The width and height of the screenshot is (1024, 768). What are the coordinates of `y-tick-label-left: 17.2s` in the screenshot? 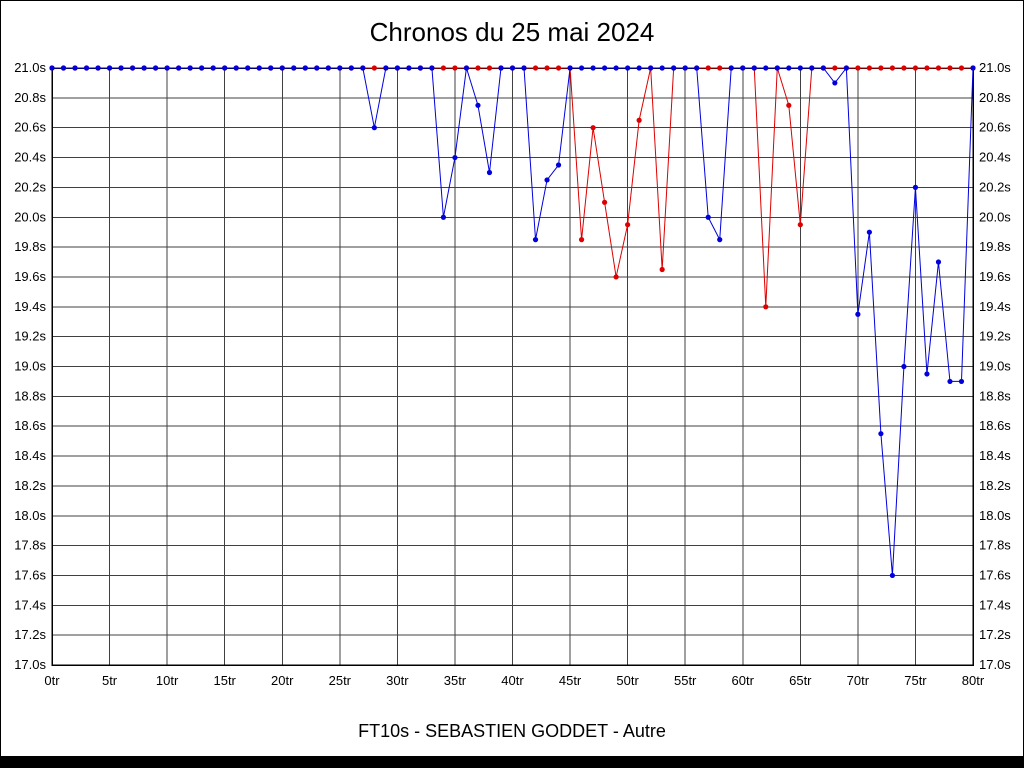 It's located at (30, 634).